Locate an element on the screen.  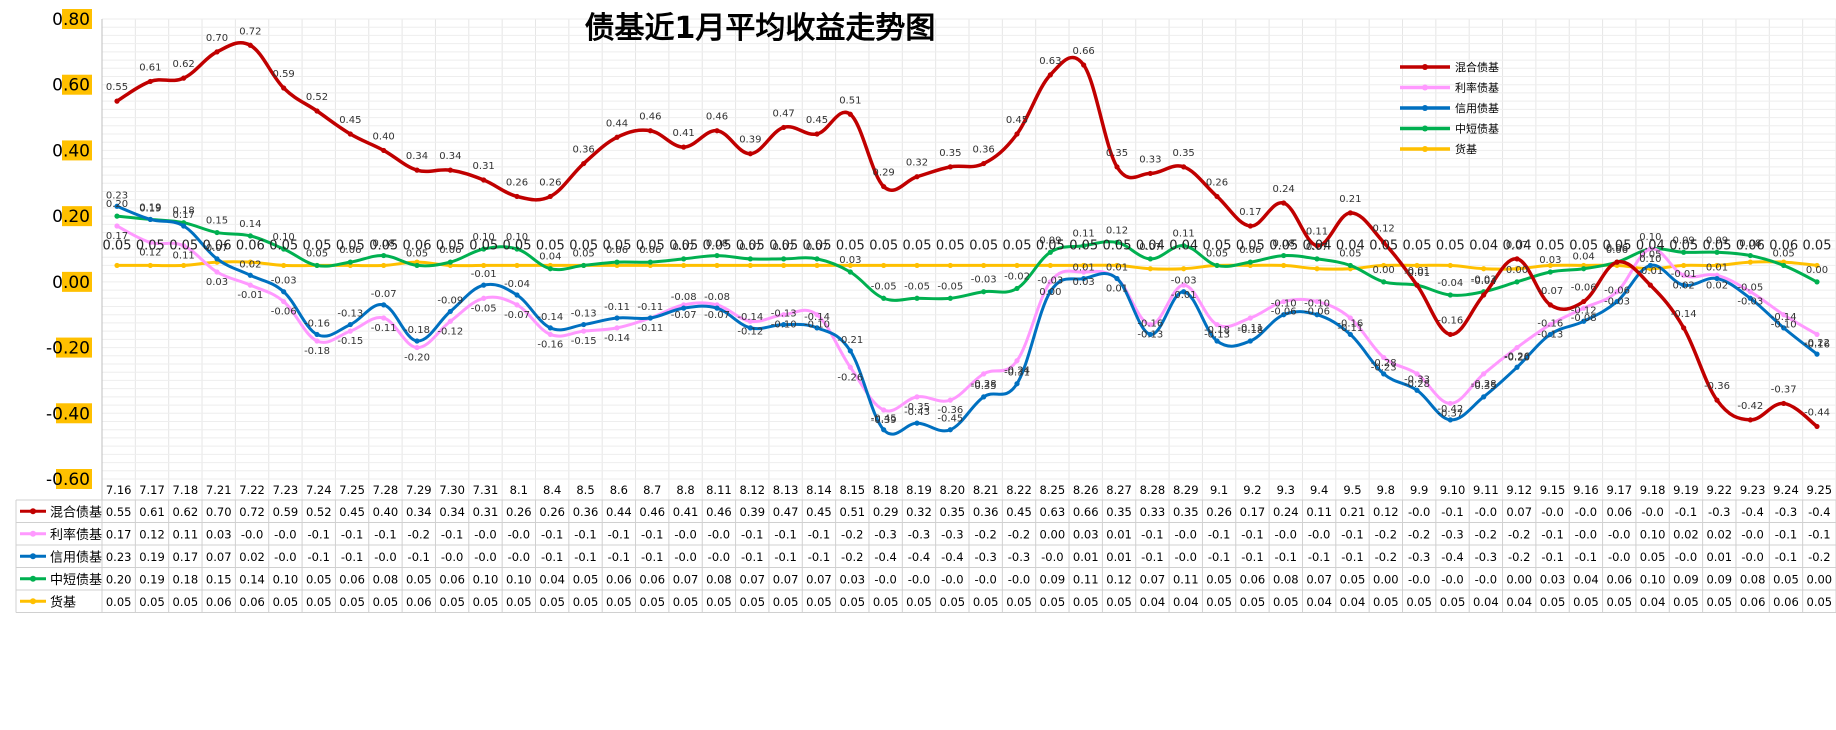
table-cell: 0.24 is located at coordinates (1286, 512).